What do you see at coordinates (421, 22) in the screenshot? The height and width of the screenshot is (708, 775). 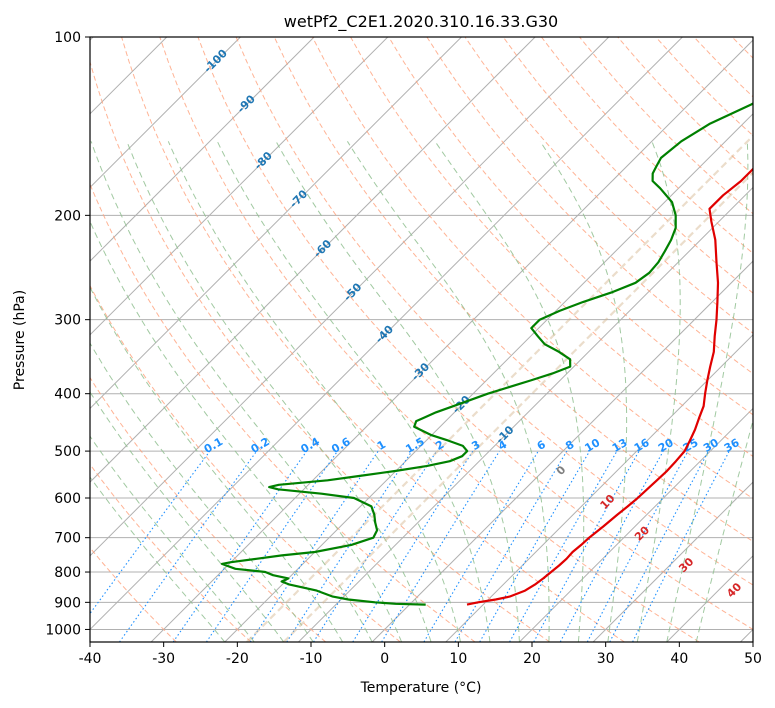 I see `chart-title: wetPf2_C2E1.2020.310.16.33.G30` at bounding box center [421, 22].